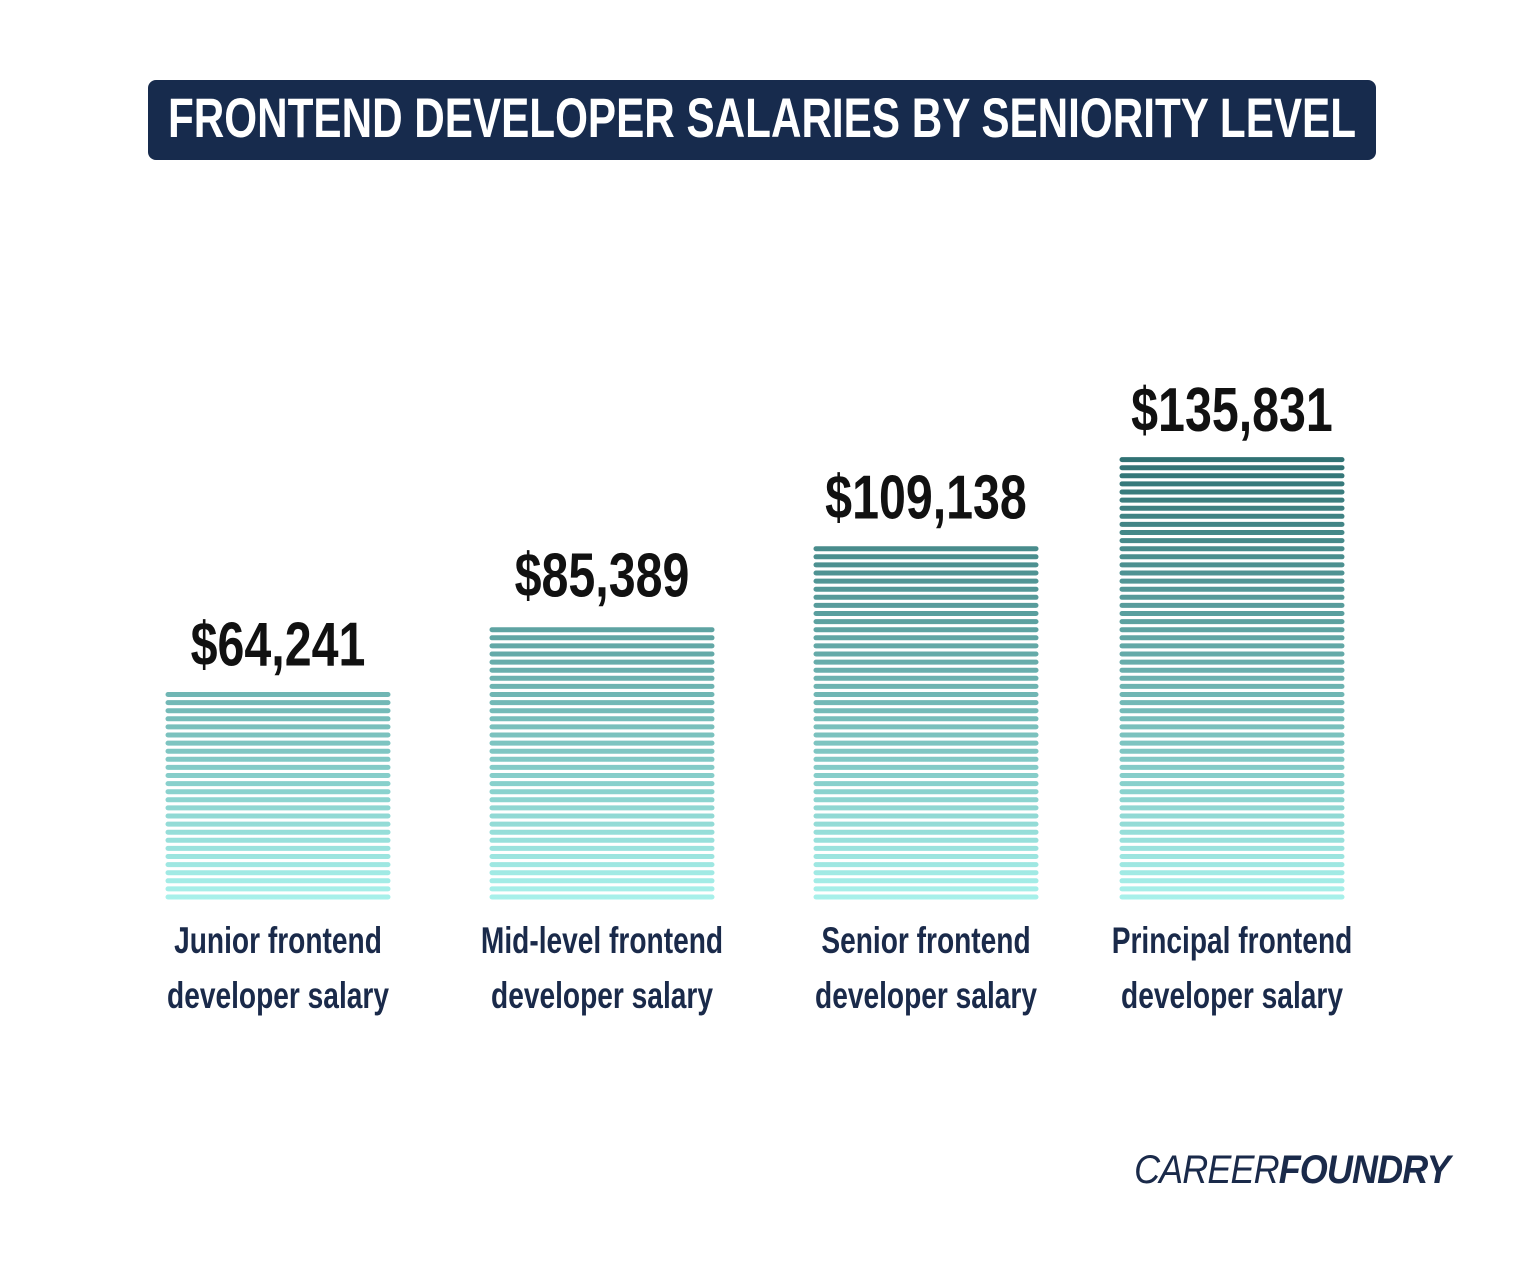 The image size is (1526, 1266). I want to click on value-label: $64,241, so click(278, 644).